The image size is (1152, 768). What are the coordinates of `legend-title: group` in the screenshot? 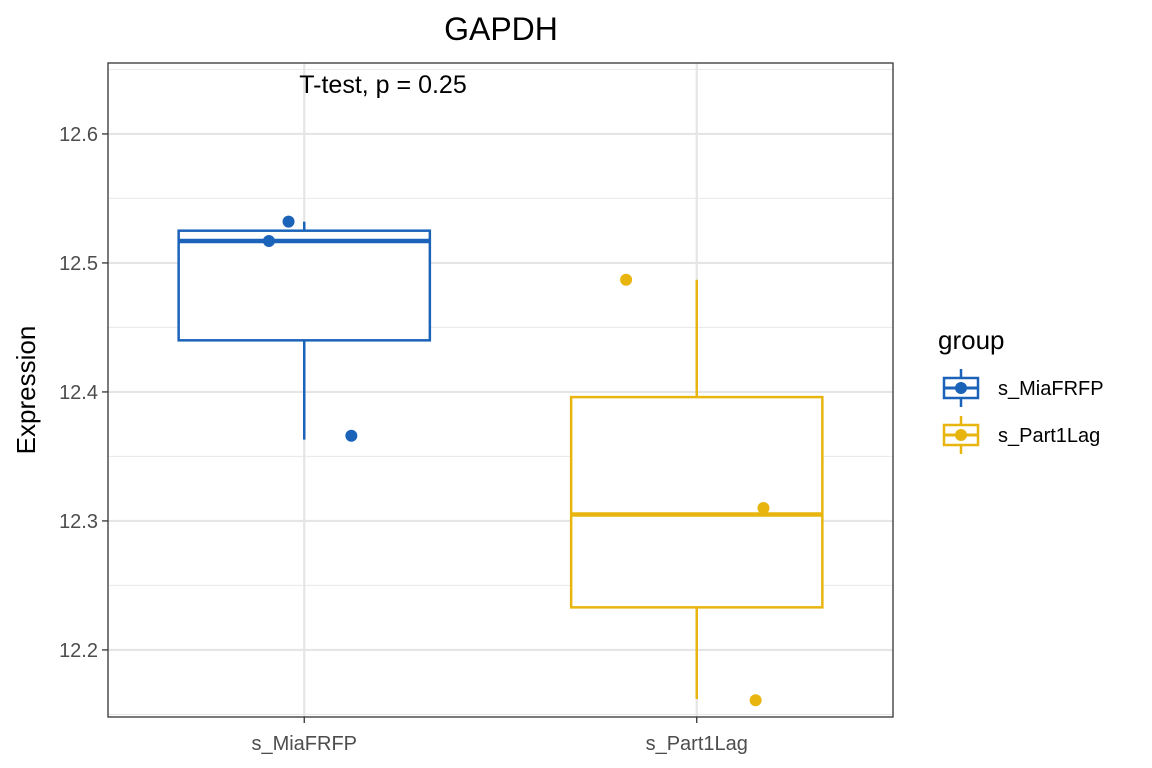 It's located at (971, 340).